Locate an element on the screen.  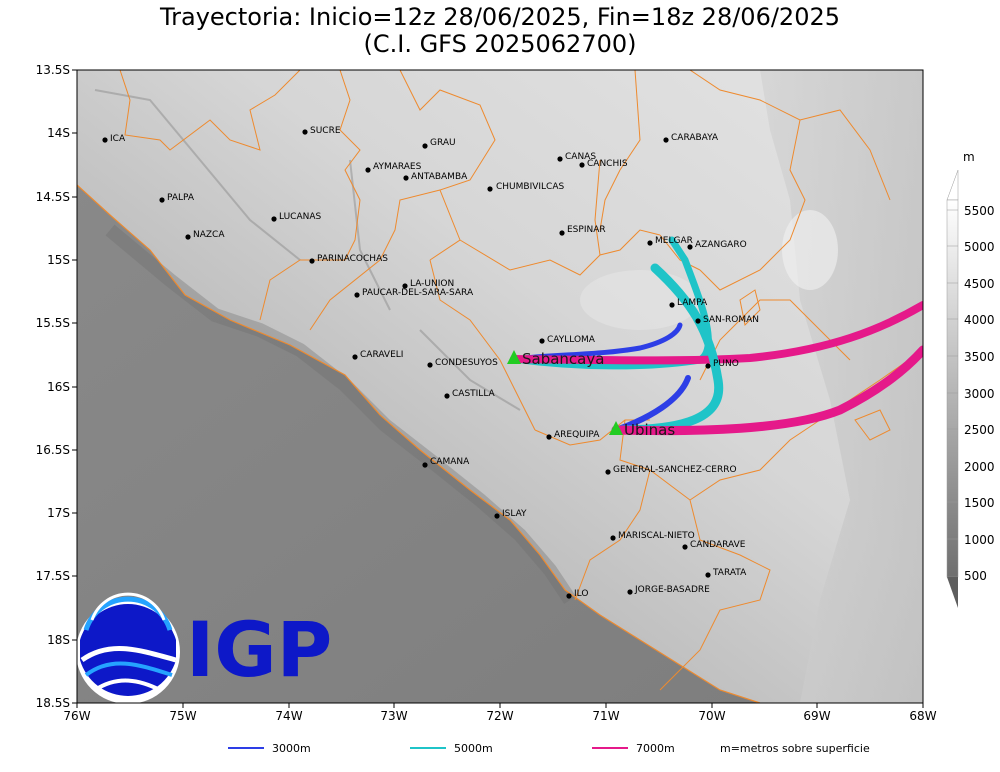
colorbar-label: 5000 is located at coordinates (979, 247).